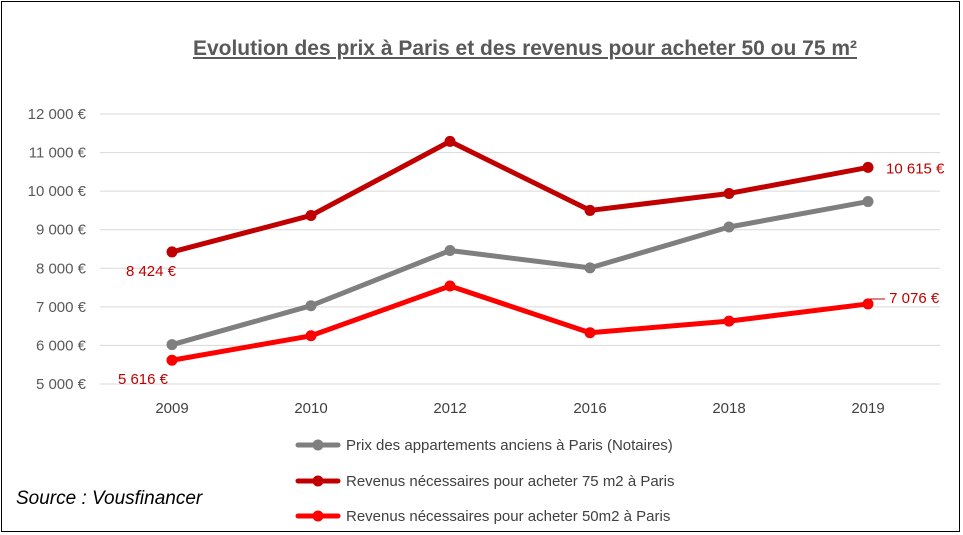  I want to click on x-tick-label: 2016, so click(589, 408).